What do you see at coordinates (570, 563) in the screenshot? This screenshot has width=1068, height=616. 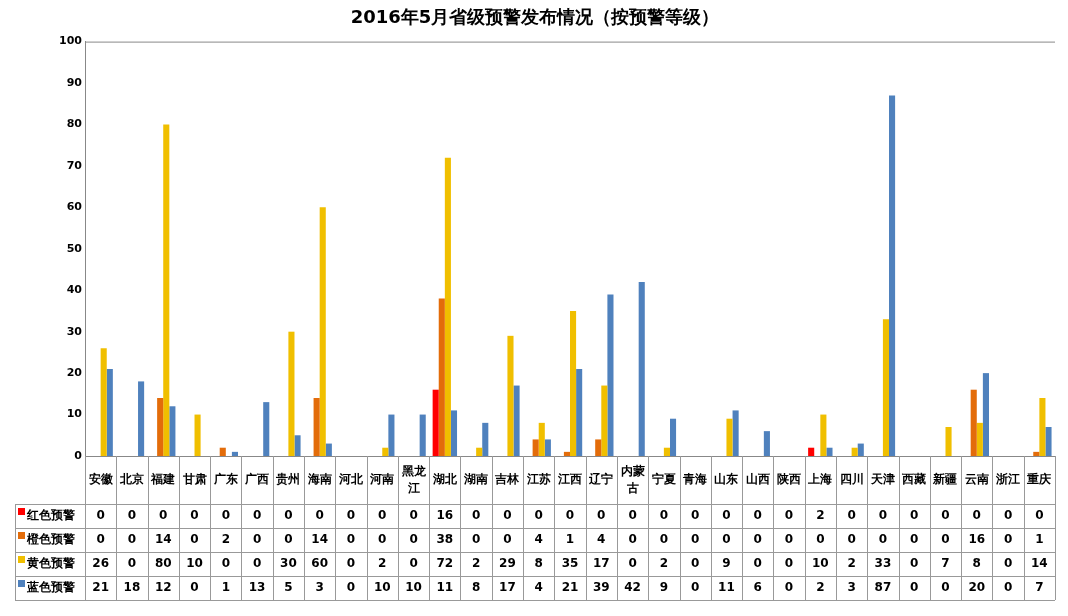 I see `data-label: 35` at bounding box center [570, 563].